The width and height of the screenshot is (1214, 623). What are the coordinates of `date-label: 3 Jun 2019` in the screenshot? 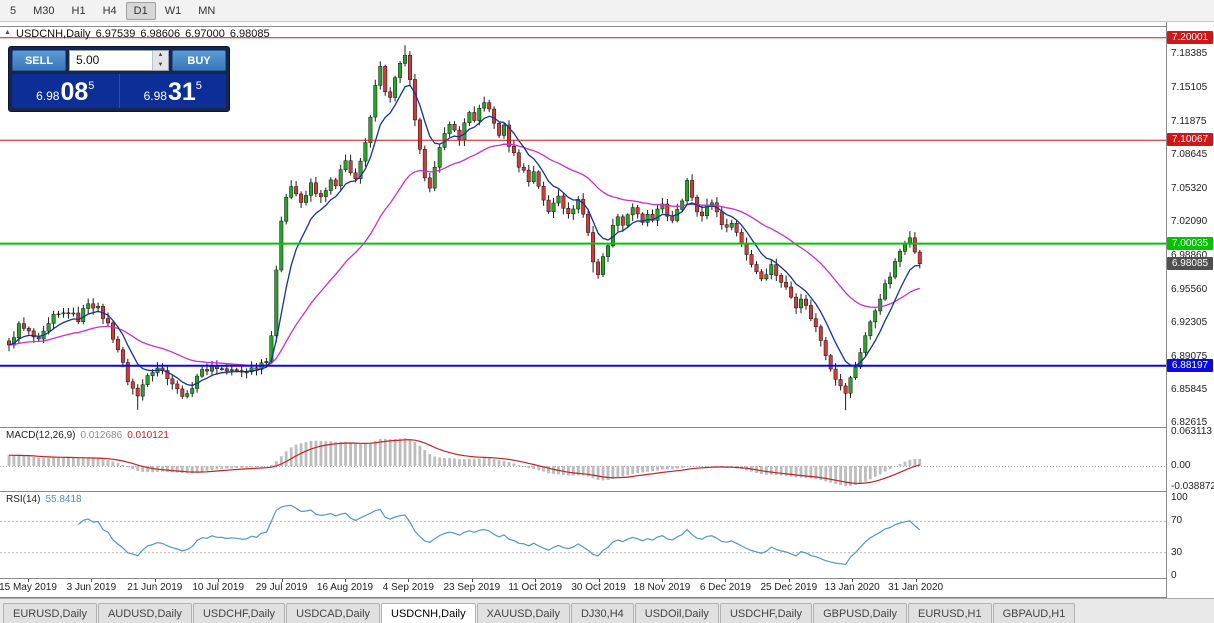 It's located at (91, 587).